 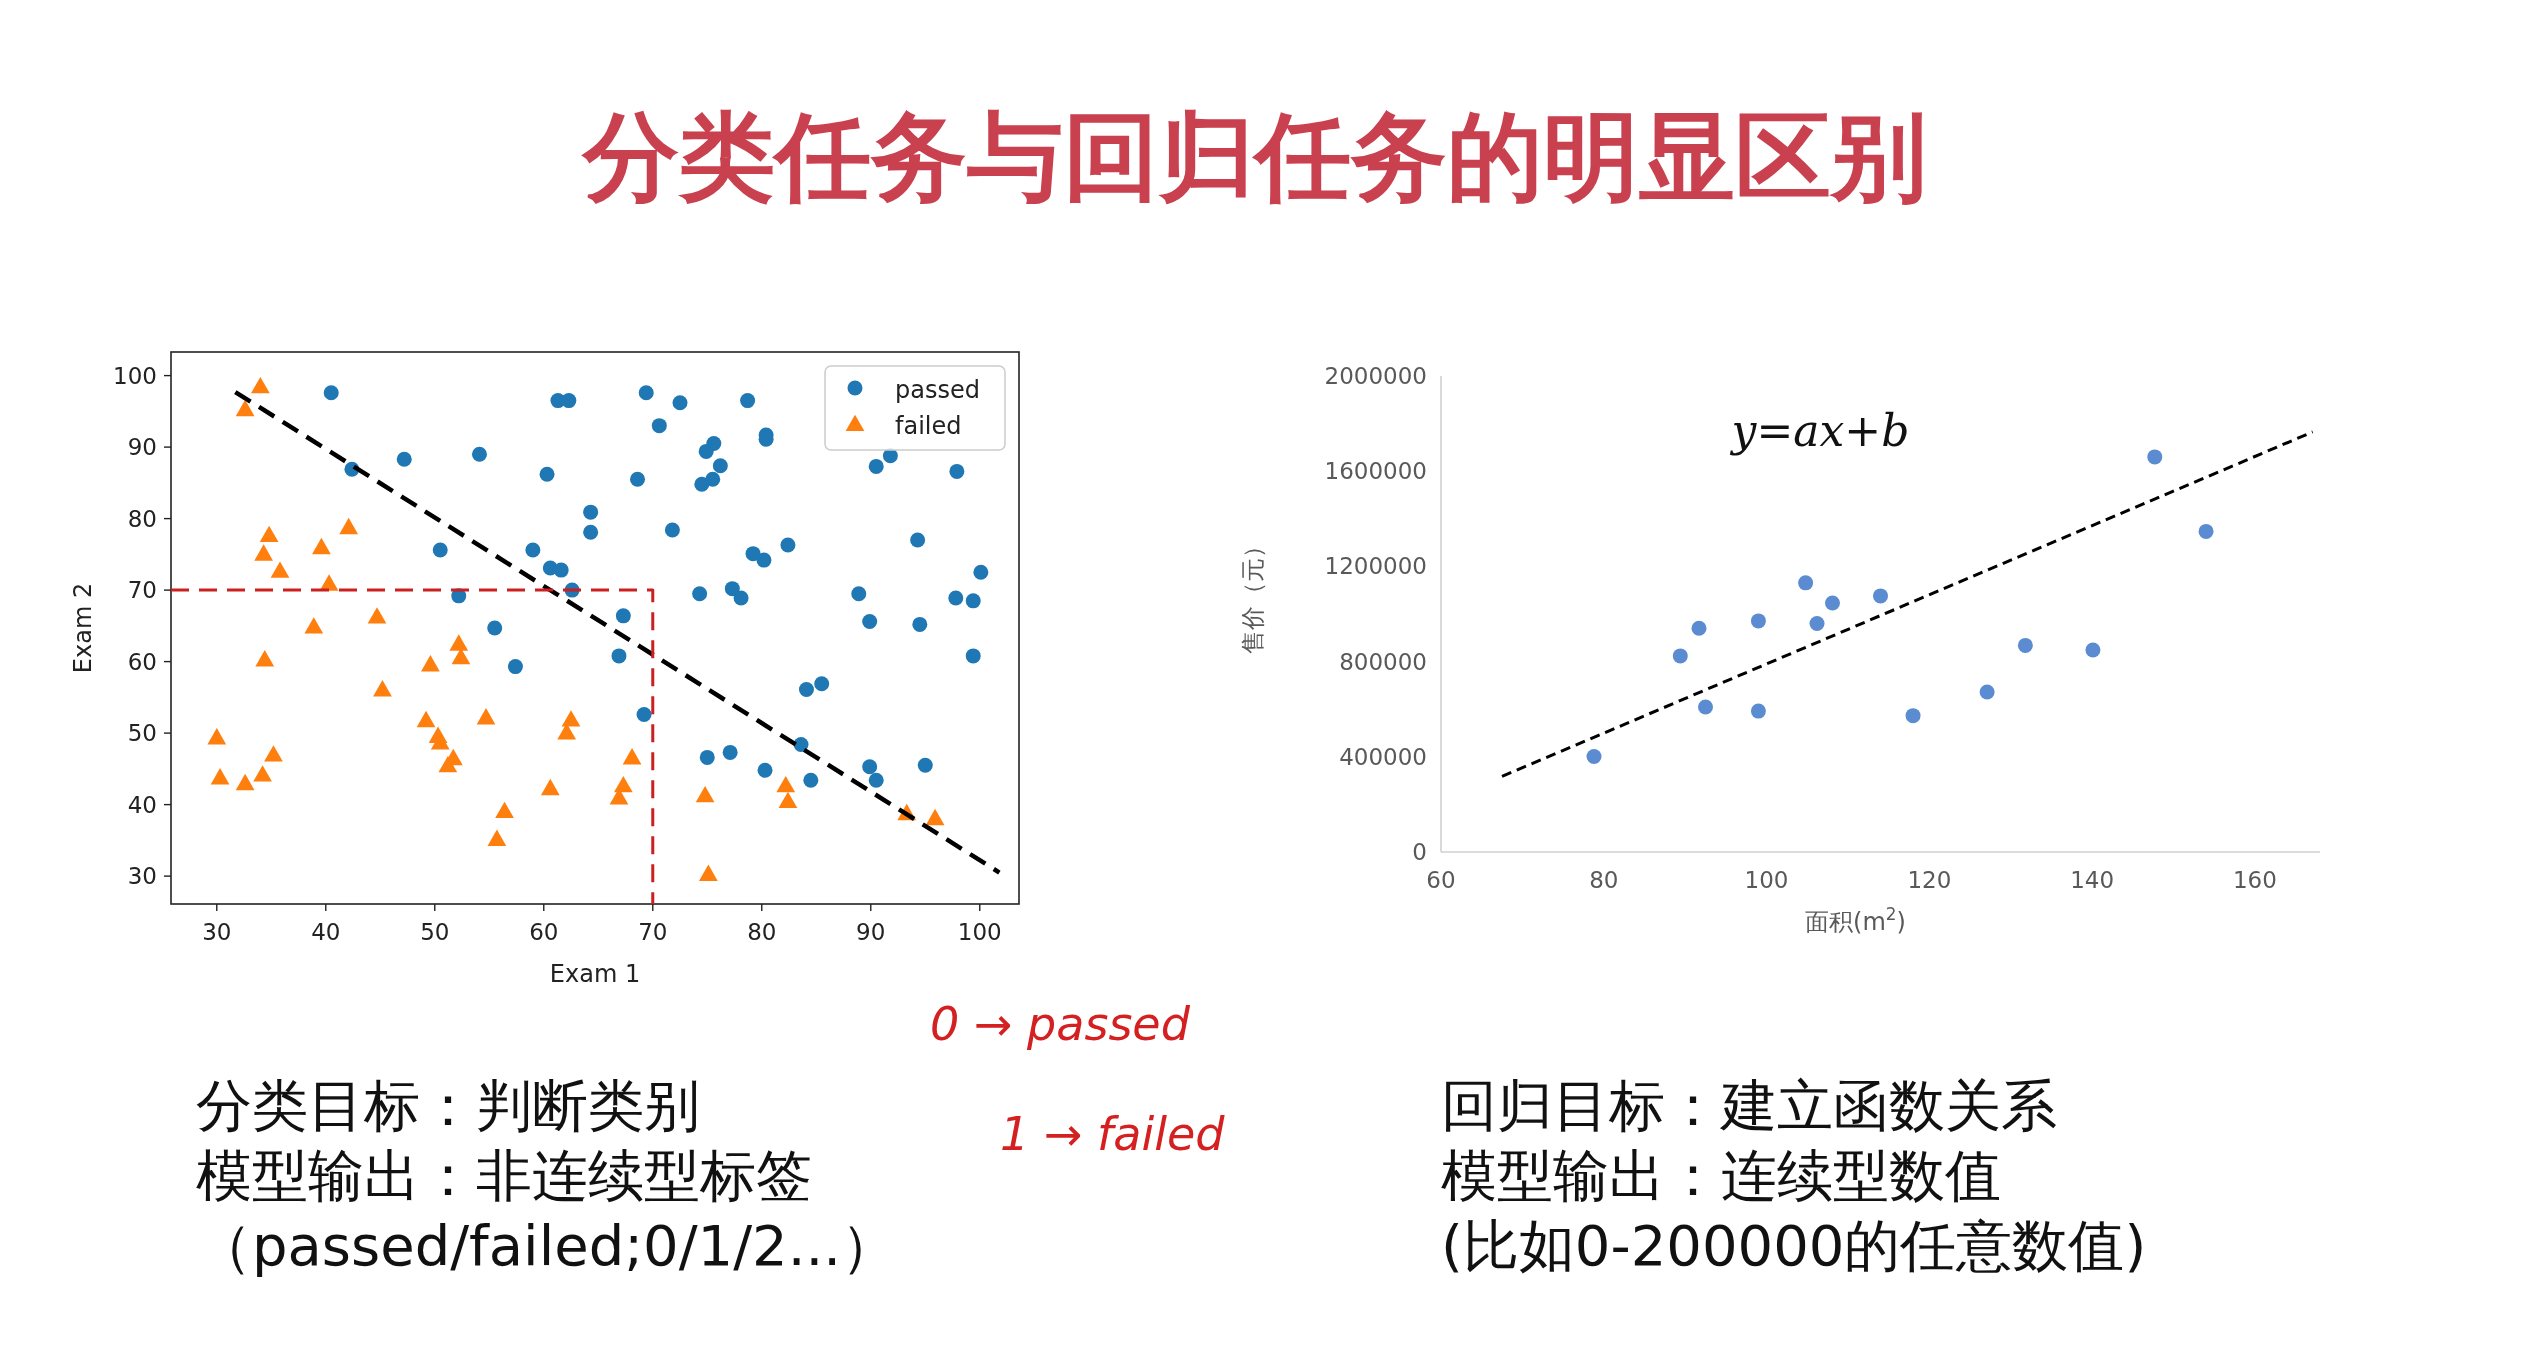 What do you see at coordinates (937, 390) in the screenshot?
I see `legend-label: passed` at bounding box center [937, 390].